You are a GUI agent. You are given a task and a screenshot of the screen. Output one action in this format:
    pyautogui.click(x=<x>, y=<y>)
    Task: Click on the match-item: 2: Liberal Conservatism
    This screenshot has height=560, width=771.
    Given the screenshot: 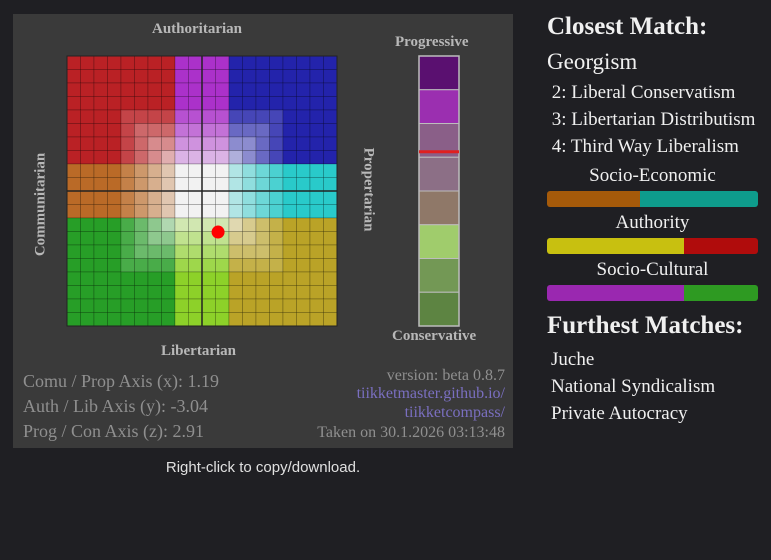 What is the action you would take?
    pyautogui.click(x=643, y=92)
    